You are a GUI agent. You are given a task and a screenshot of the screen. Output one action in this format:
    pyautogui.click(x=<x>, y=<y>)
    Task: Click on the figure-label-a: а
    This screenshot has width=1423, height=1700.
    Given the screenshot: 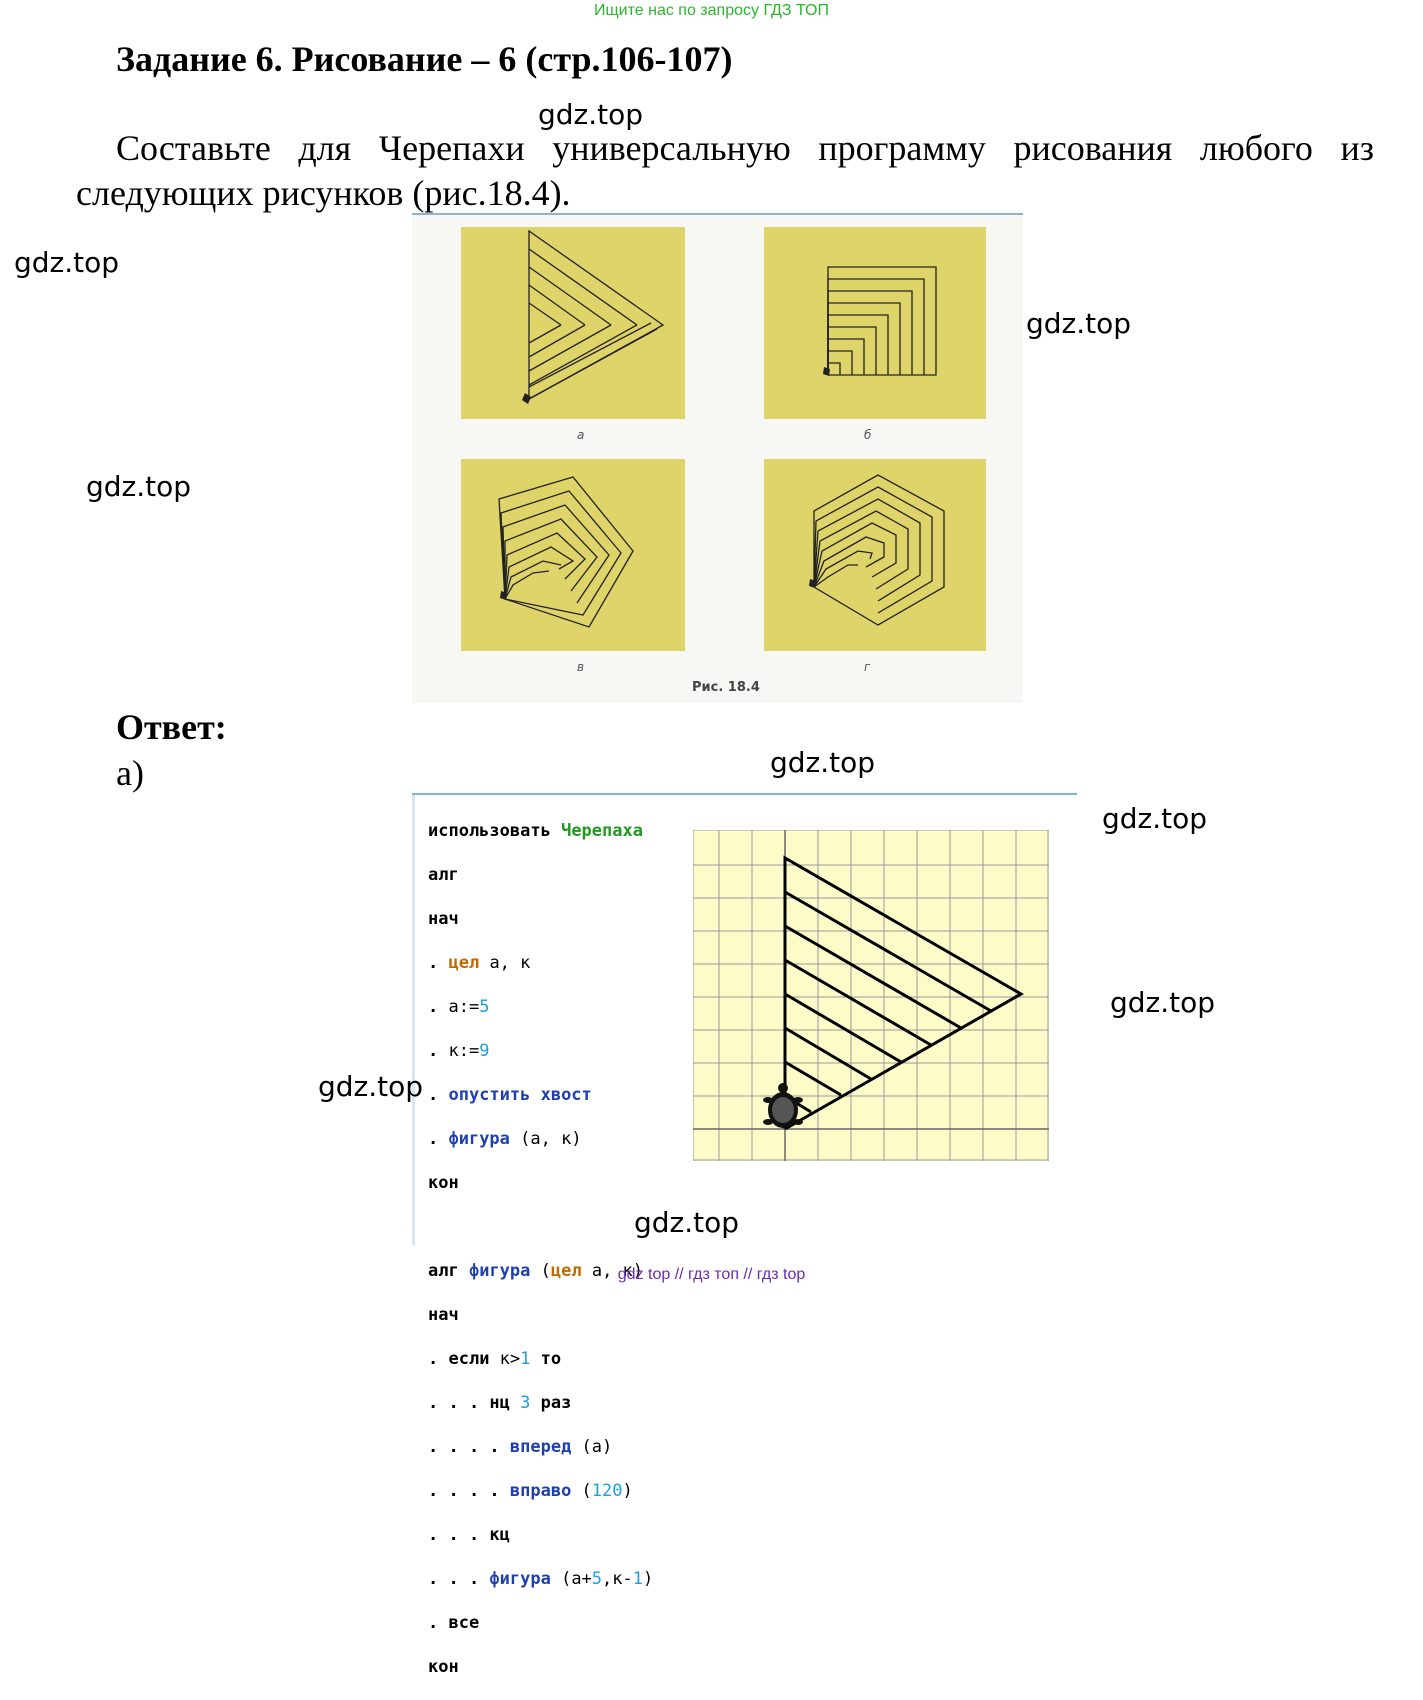 What is the action you would take?
    pyautogui.click(x=581, y=435)
    